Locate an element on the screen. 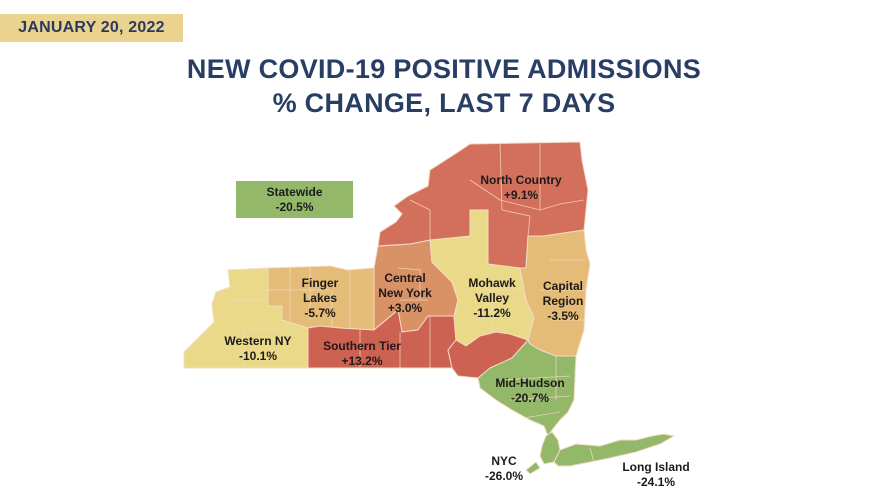 Image resolution: width=888 pixels, height=500 pixels. label-north-country: North Country +9.1% is located at coordinates (520, 188).